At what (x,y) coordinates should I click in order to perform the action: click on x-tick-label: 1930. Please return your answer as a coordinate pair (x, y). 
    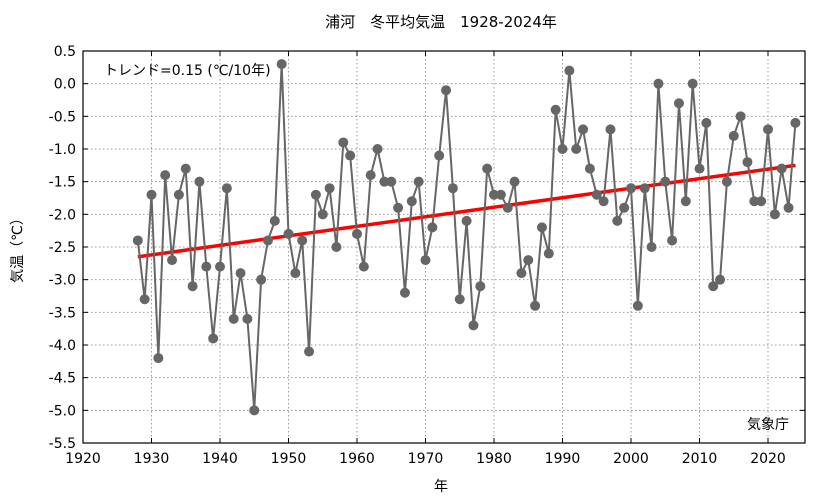
    Looking at the image, I should click on (152, 459).